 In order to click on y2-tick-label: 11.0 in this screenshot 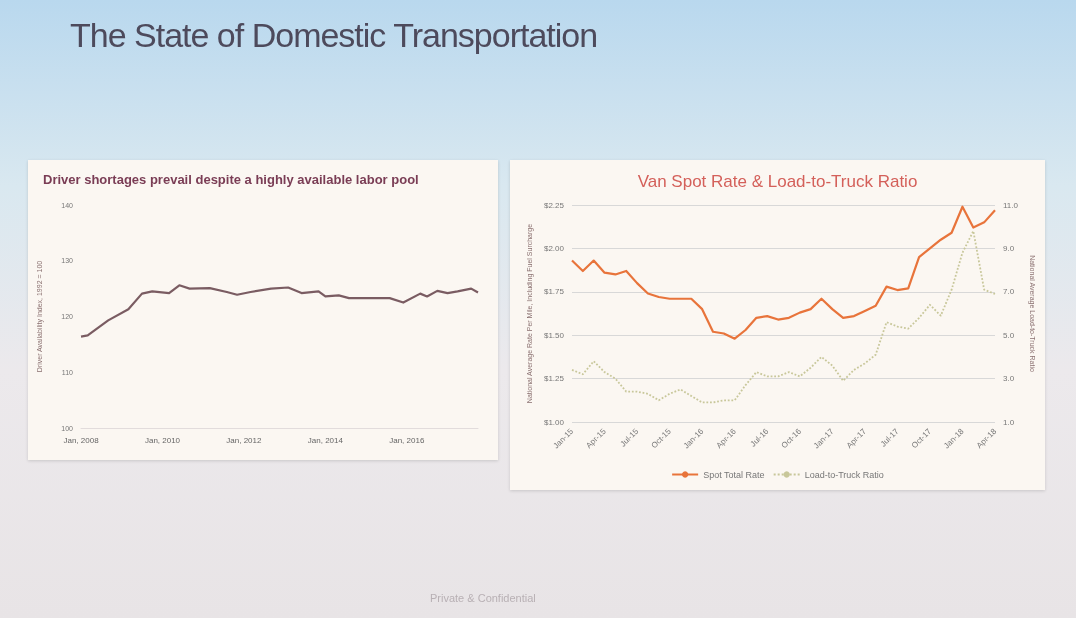, I will do `click(1011, 205)`.